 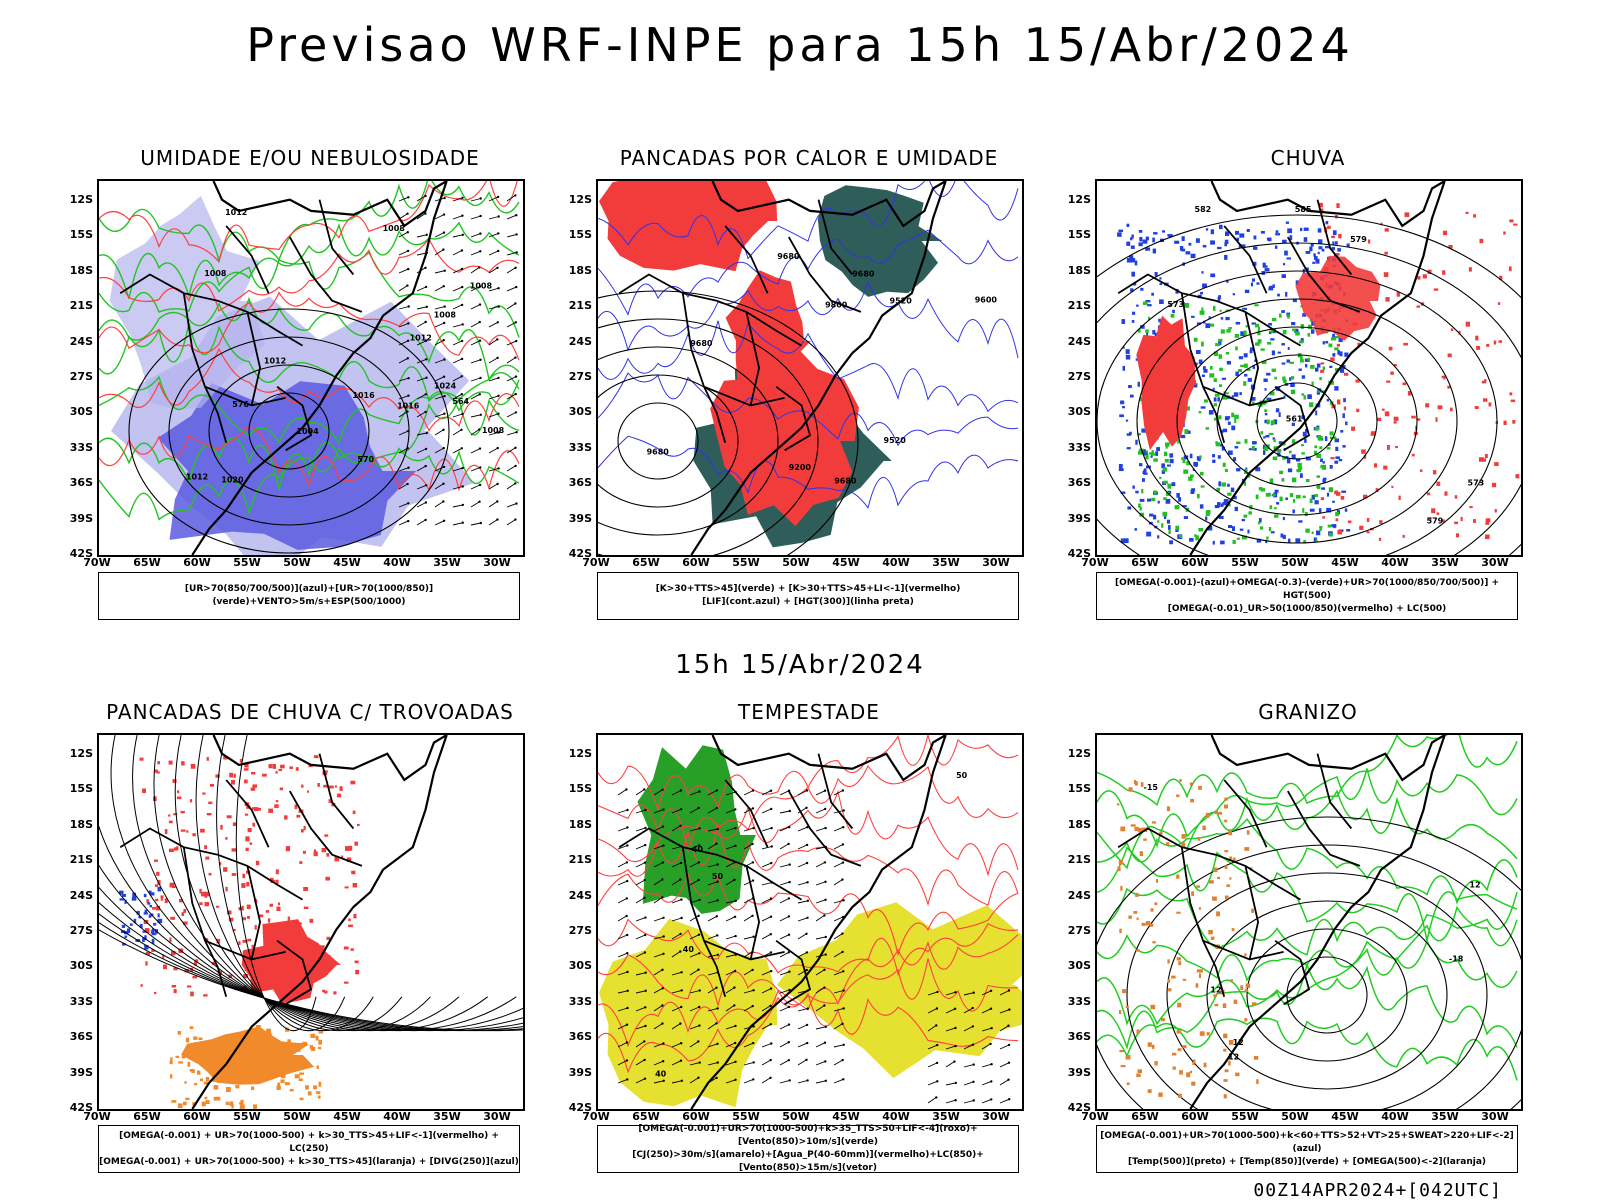 I want to click on contour-label: 582, so click(x=1203, y=209).